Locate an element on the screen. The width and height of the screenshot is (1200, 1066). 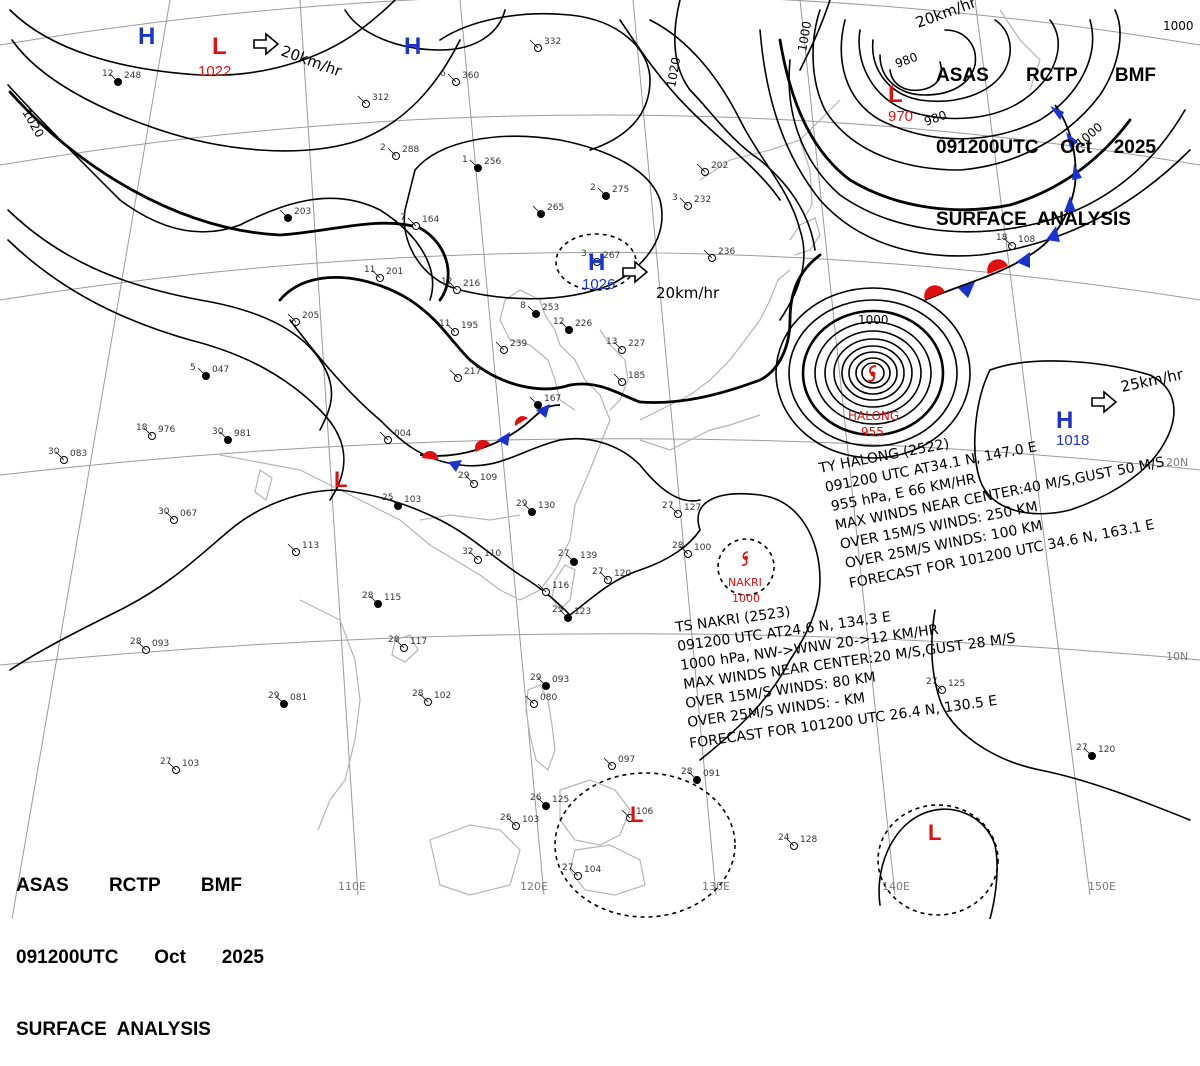
isobar-1020-bold is located at coordinates (229, 196).